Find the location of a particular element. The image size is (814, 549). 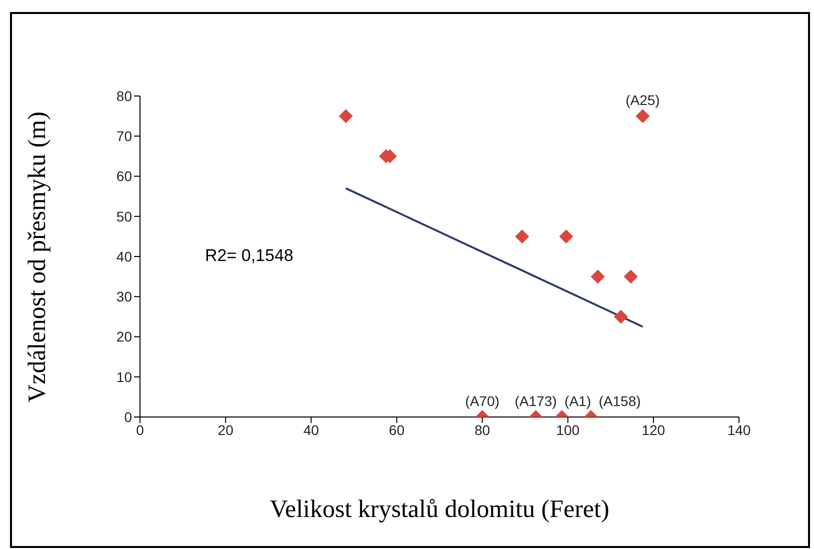

y-tick-label: 50 is located at coordinates (124, 216).